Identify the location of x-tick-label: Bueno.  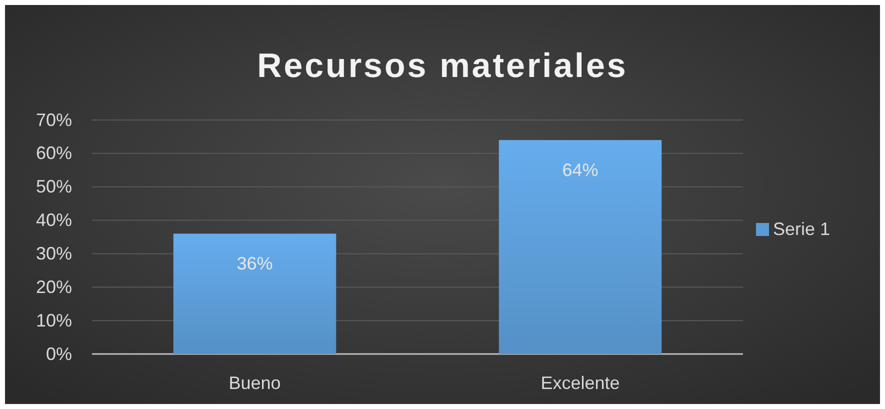
(254, 382).